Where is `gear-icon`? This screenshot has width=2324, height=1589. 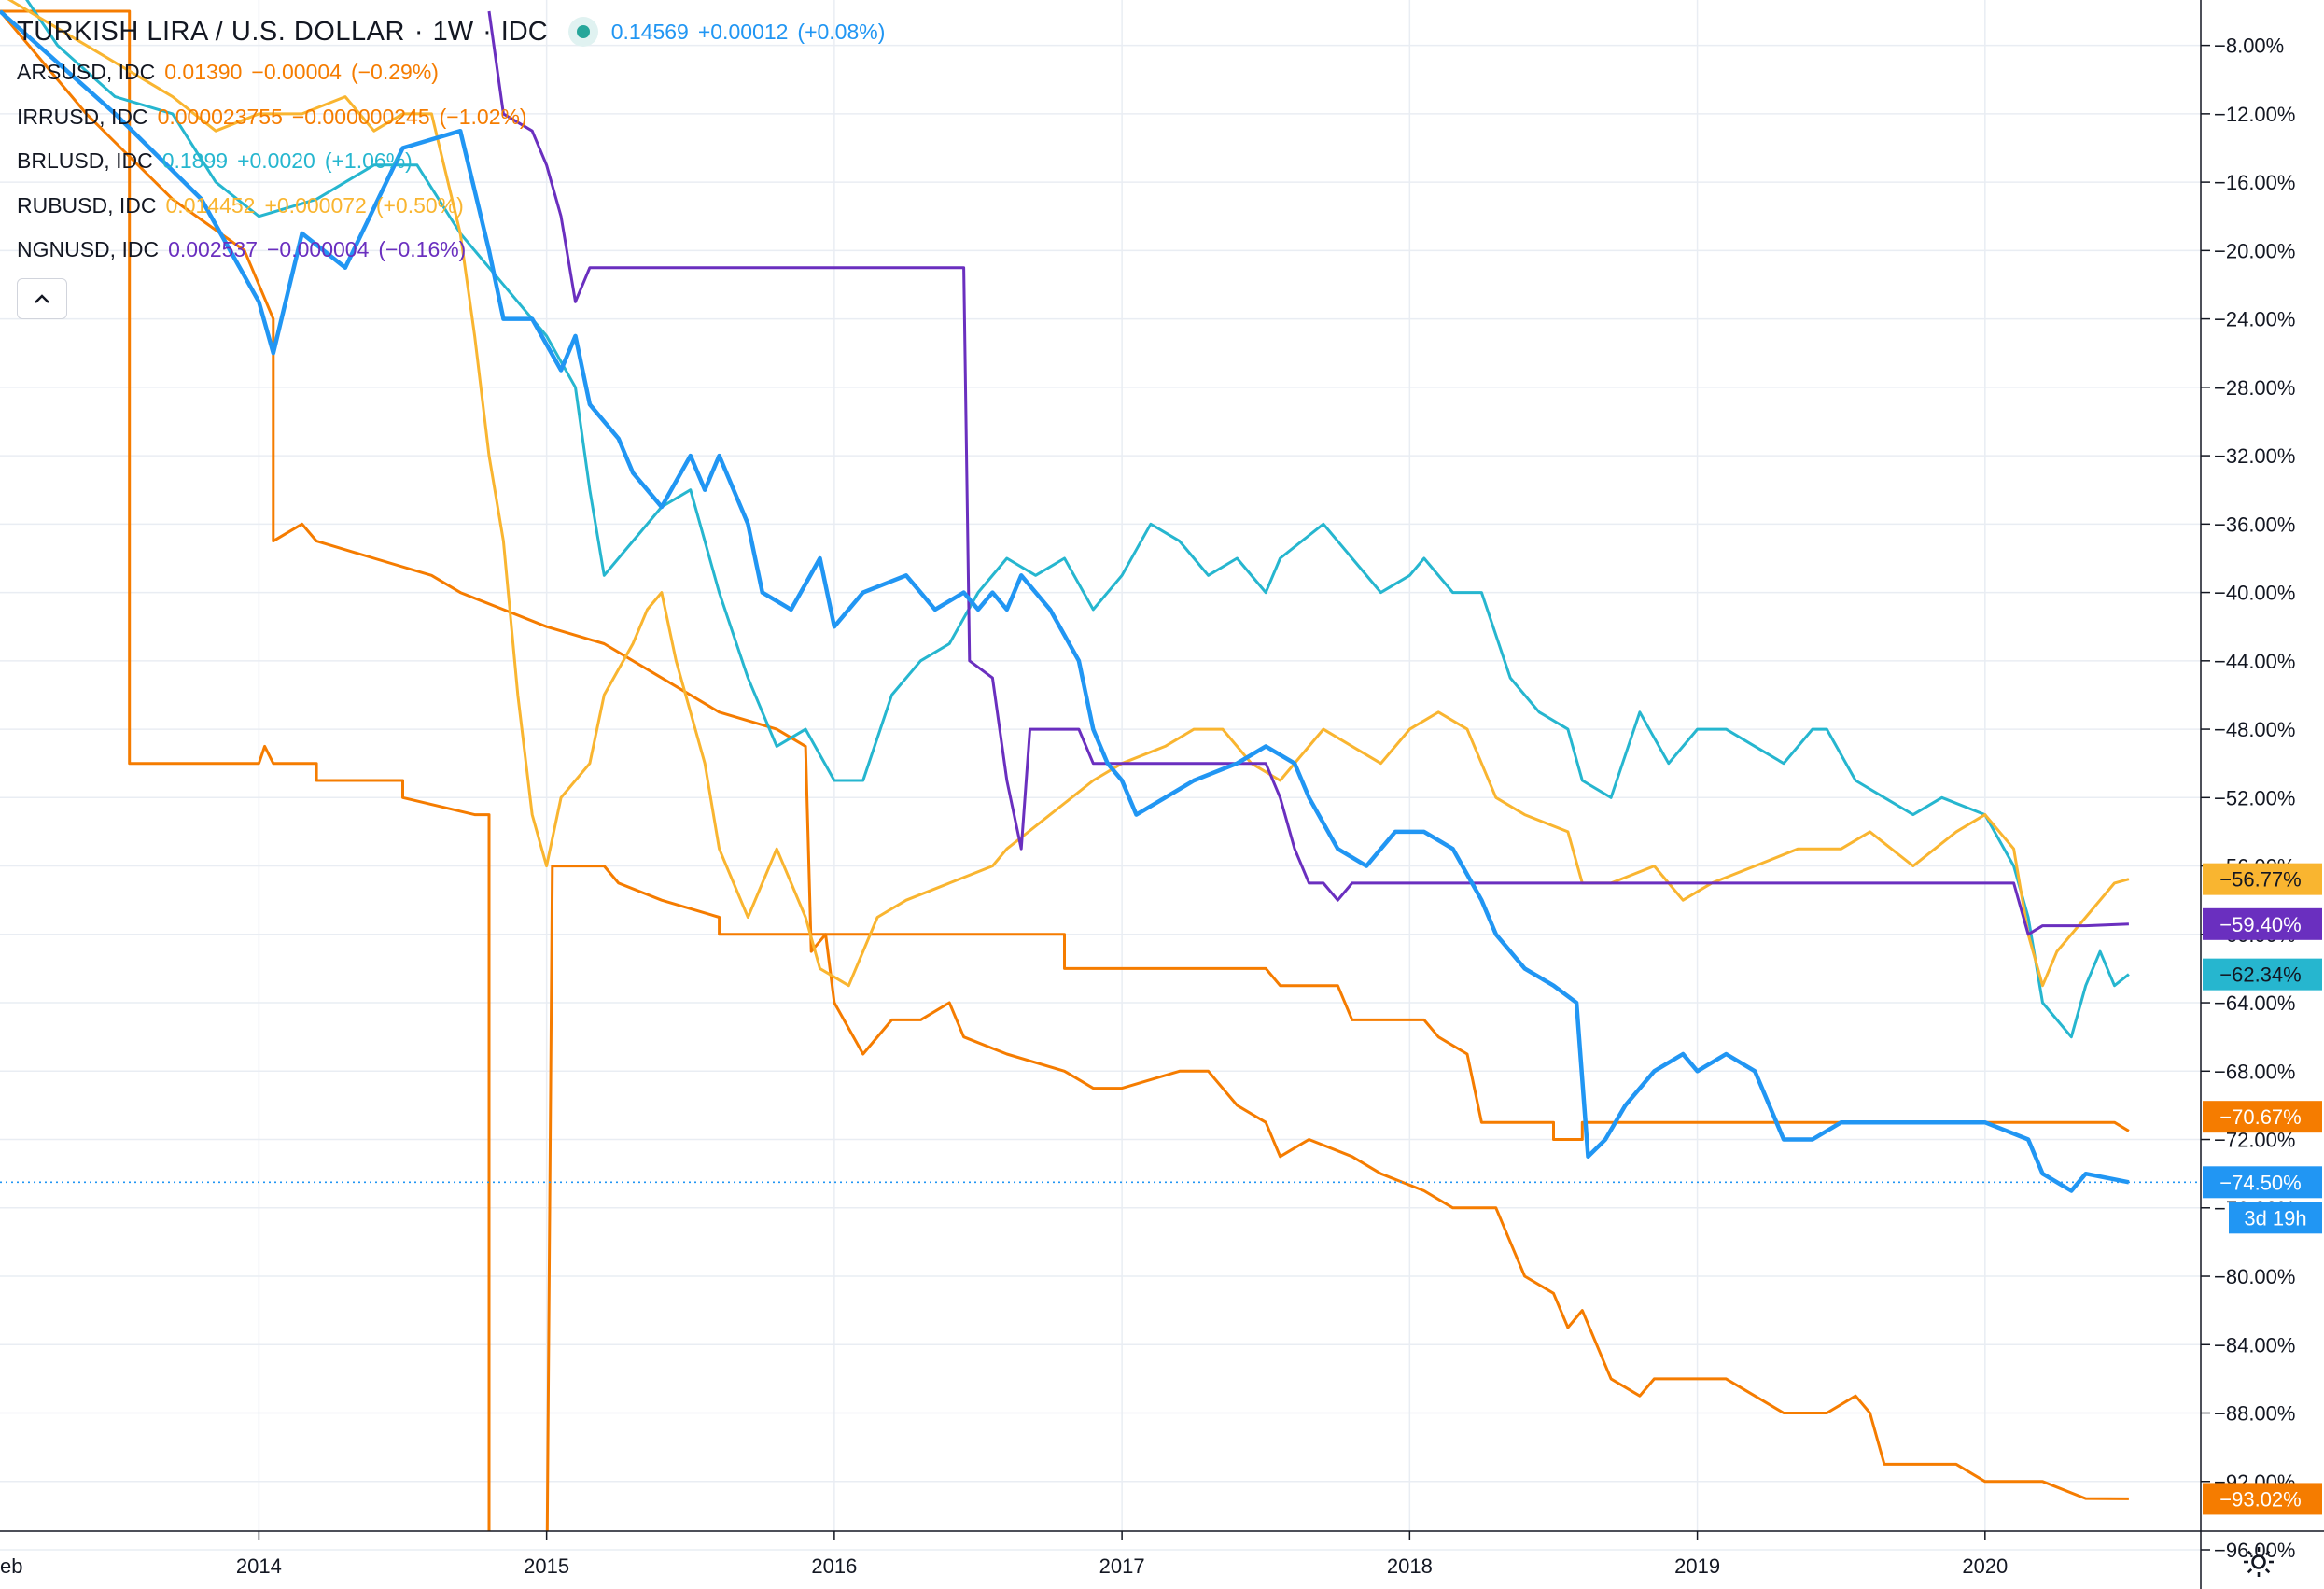
gear-icon is located at coordinates (2258, 1562).